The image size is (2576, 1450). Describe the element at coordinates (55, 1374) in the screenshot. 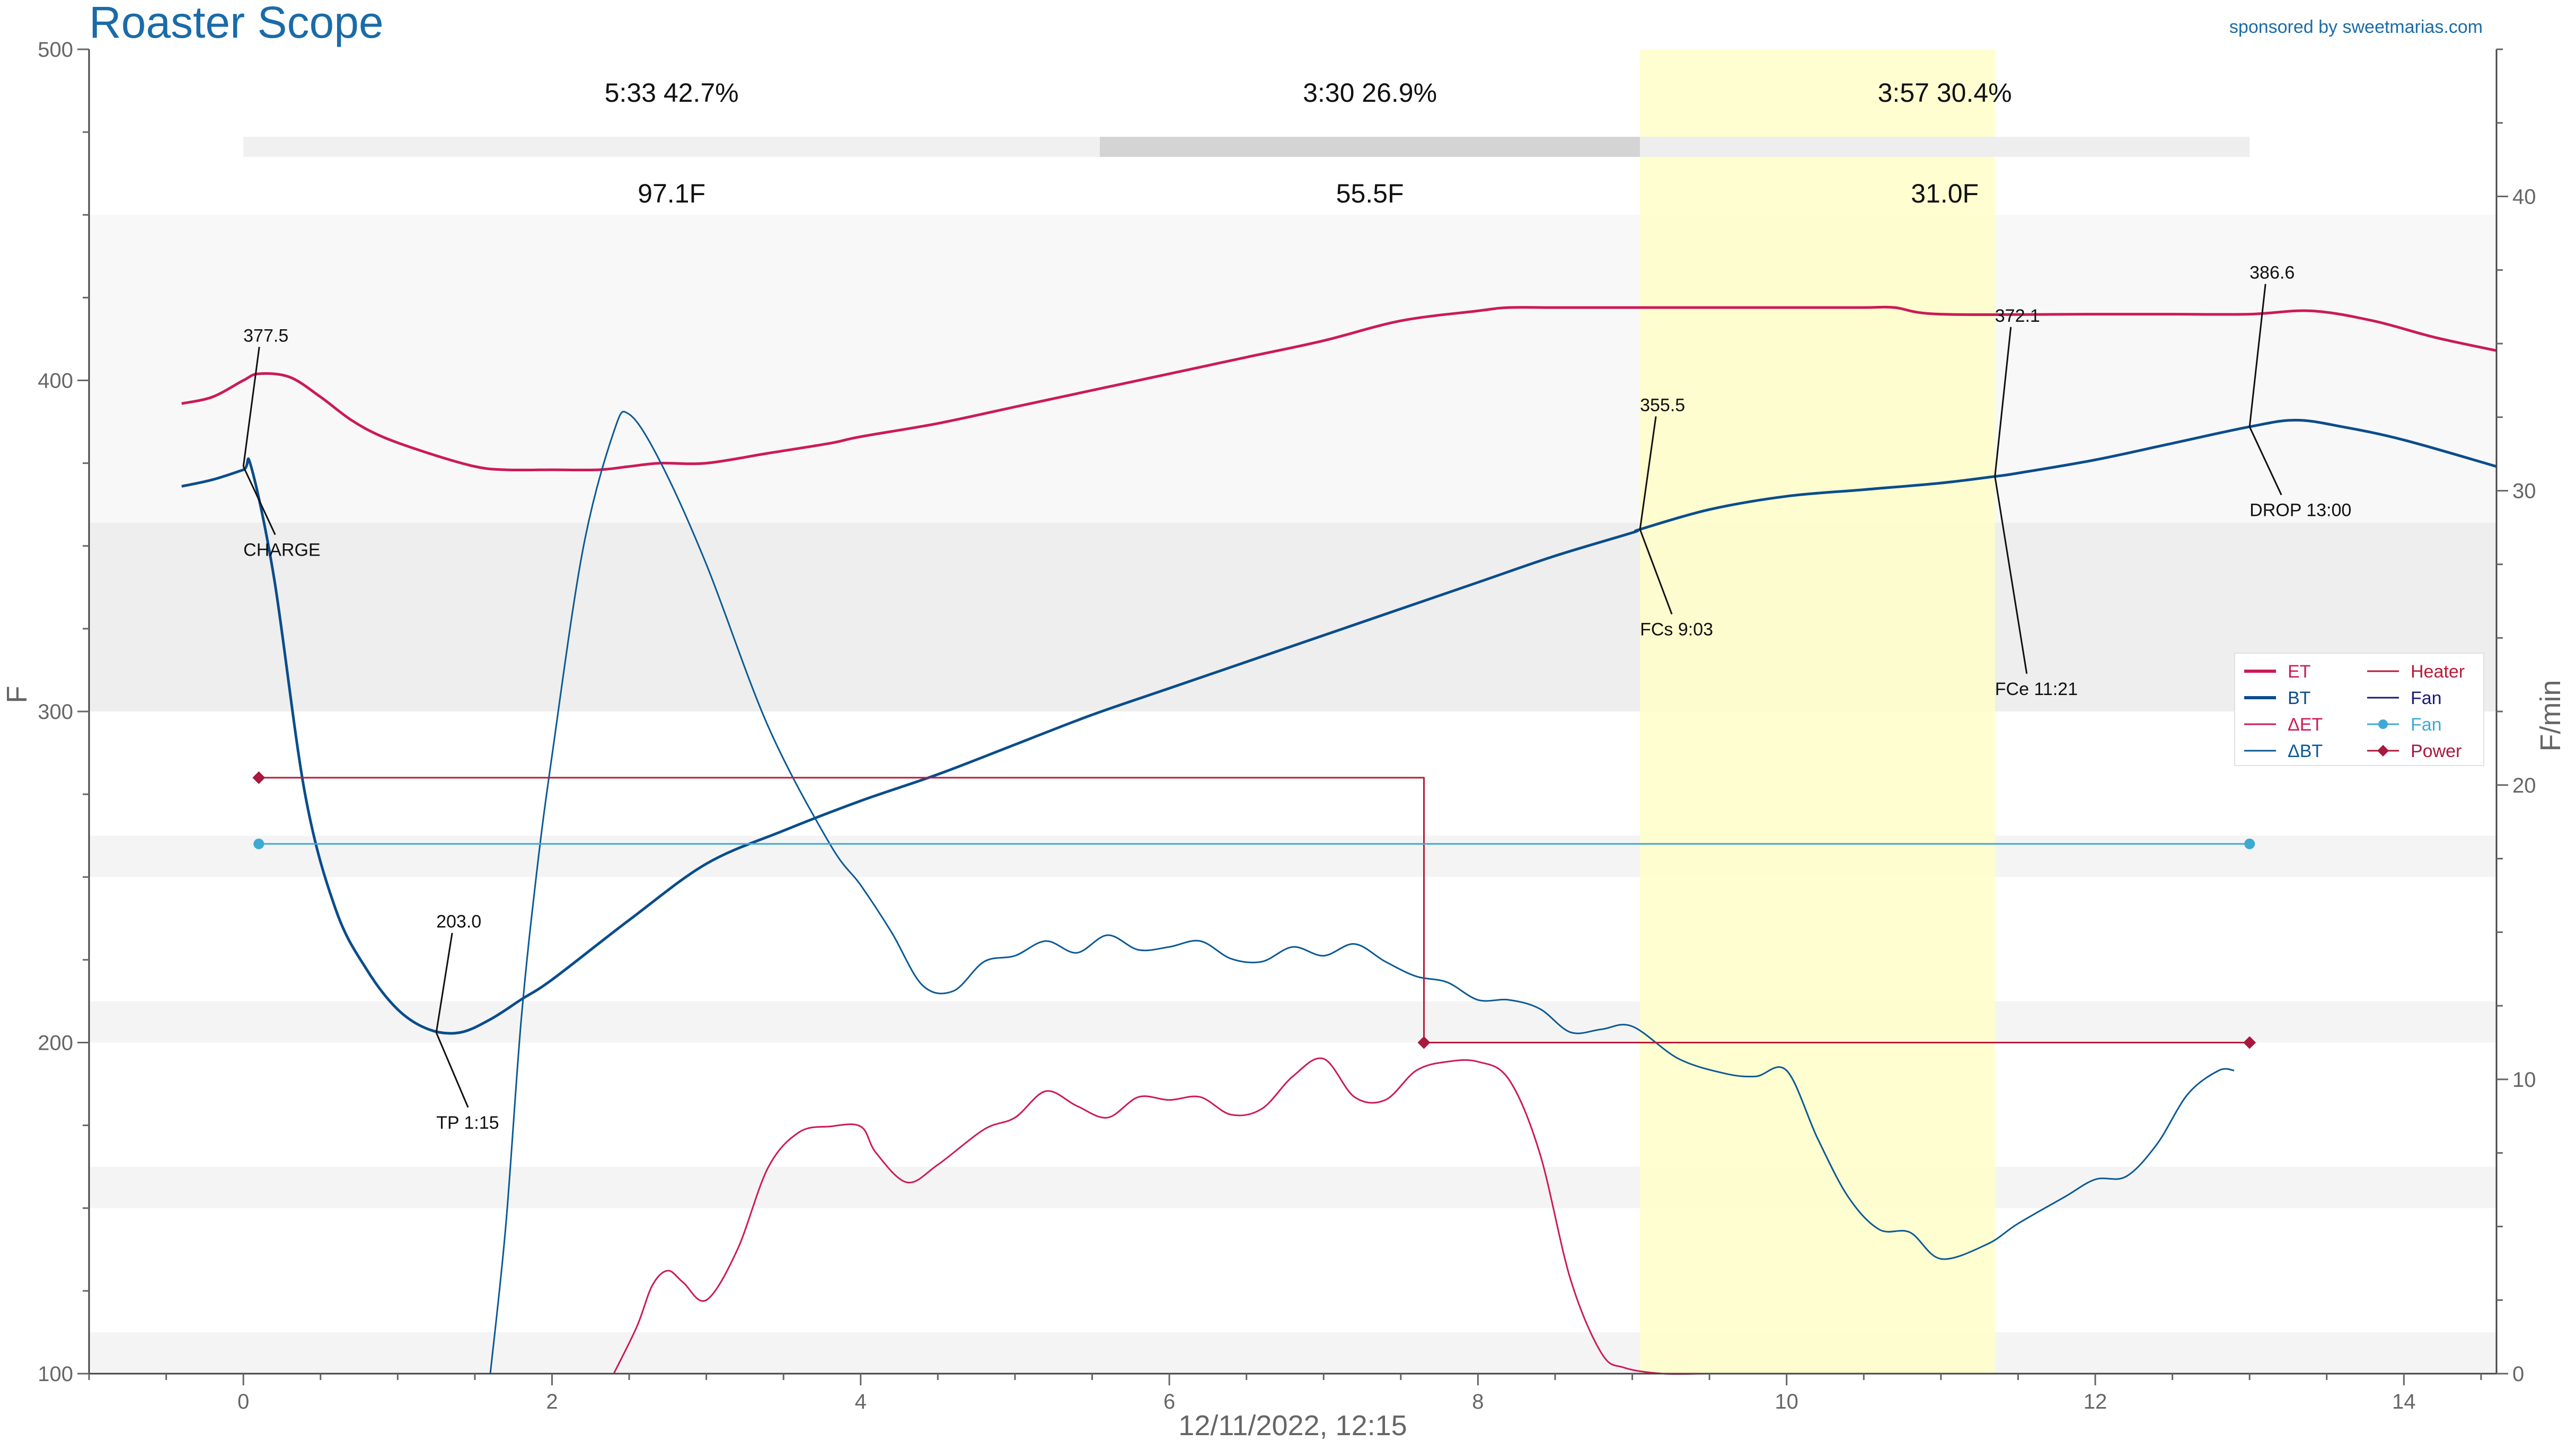

I see `y-tick-label: 100` at that location.